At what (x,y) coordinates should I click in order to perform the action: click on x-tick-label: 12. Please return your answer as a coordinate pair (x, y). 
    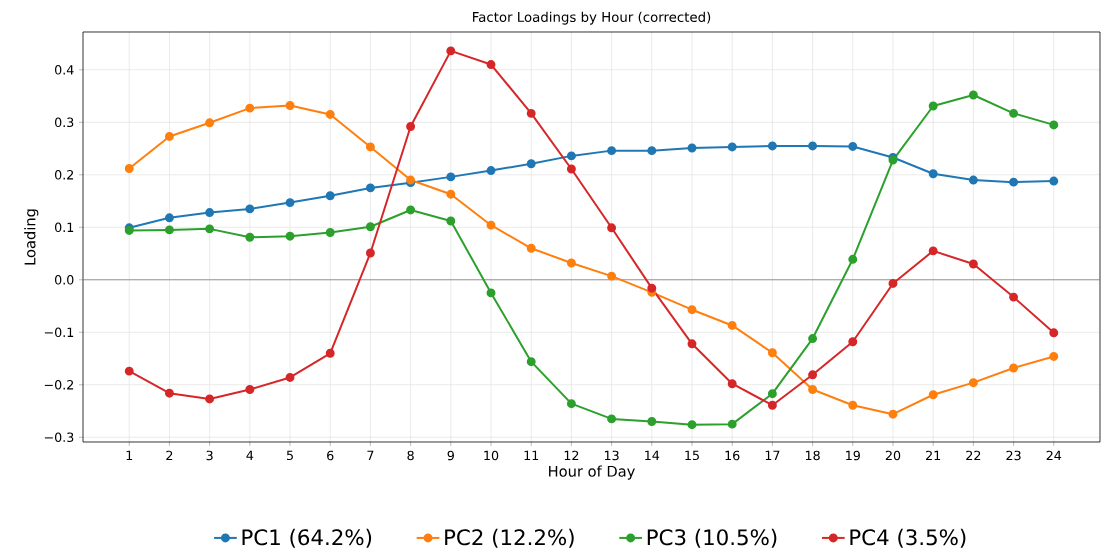
    Looking at the image, I should click on (571, 455).